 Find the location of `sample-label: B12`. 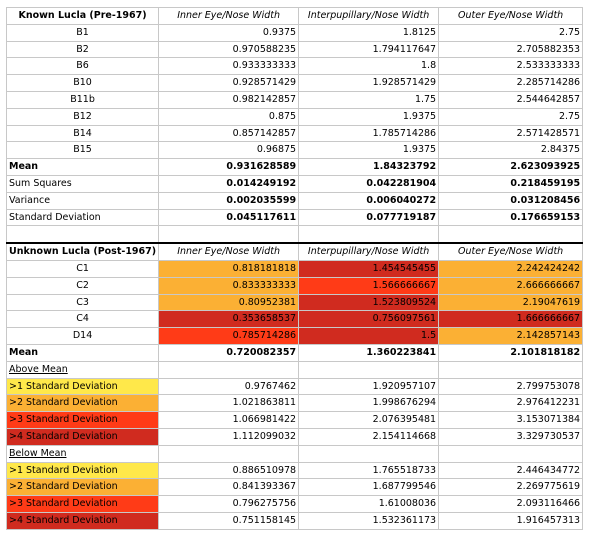

sample-label: B12 is located at coordinates (82, 116).